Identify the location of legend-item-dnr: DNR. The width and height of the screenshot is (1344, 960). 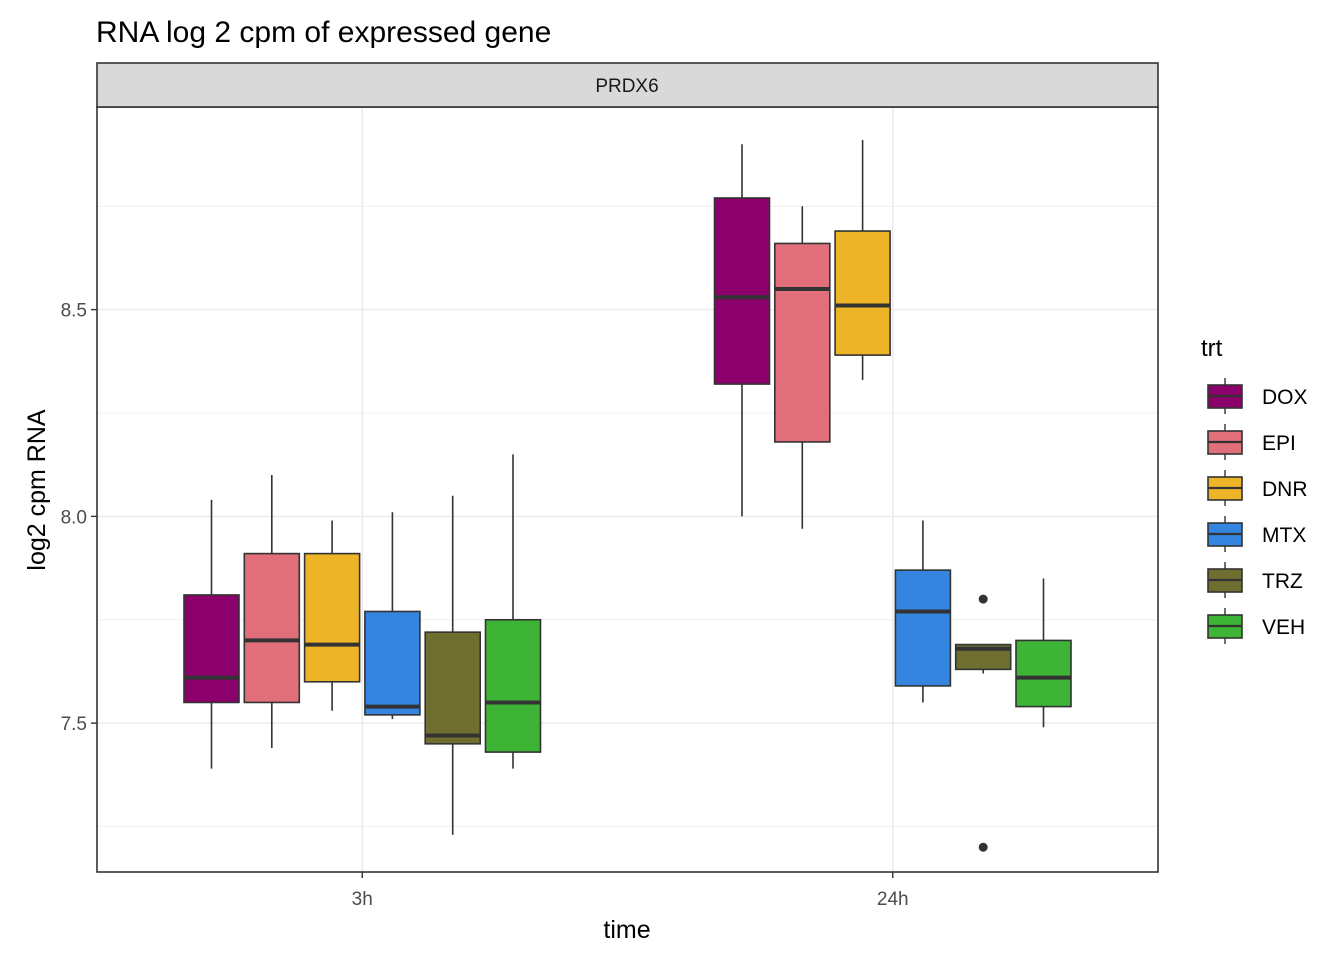
(1257, 488).